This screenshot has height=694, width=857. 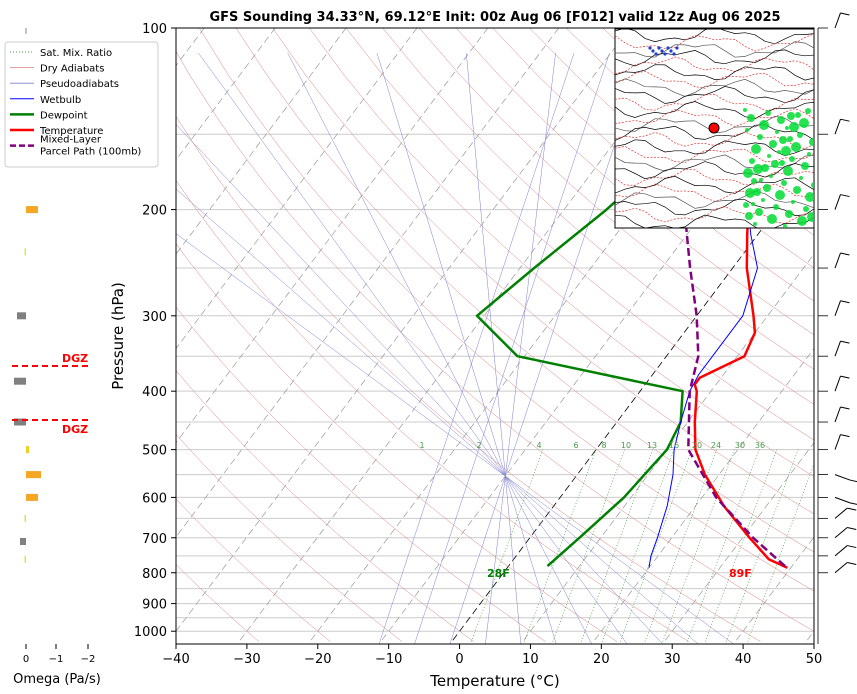 What do you see at coordinates (601, 659) in the screenshot?
I see `x-tick-label: 20` at bounding box center [601, 659].